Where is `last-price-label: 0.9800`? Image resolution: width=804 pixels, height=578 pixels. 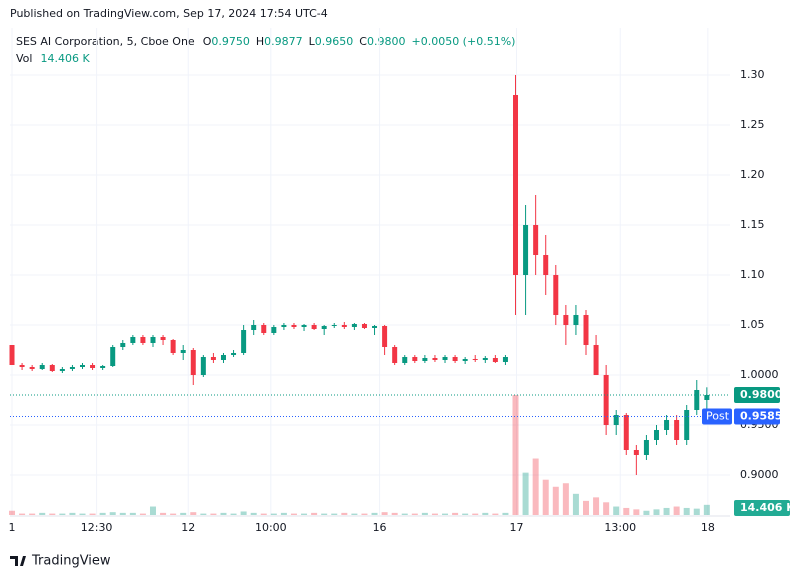 last-price-label: 0.9800 is located at coordinates (761, 394).